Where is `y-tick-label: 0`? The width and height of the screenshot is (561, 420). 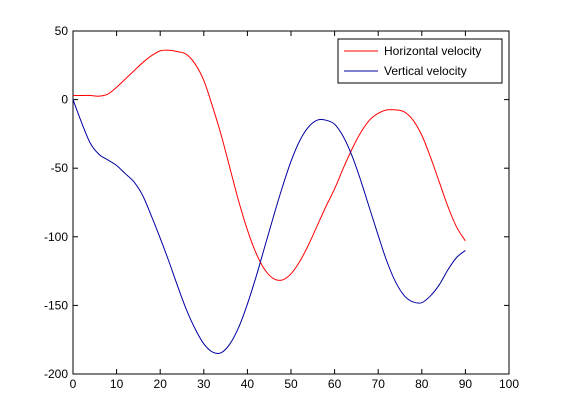 y-tick-label: 0 is located at coordinates (64, 100).